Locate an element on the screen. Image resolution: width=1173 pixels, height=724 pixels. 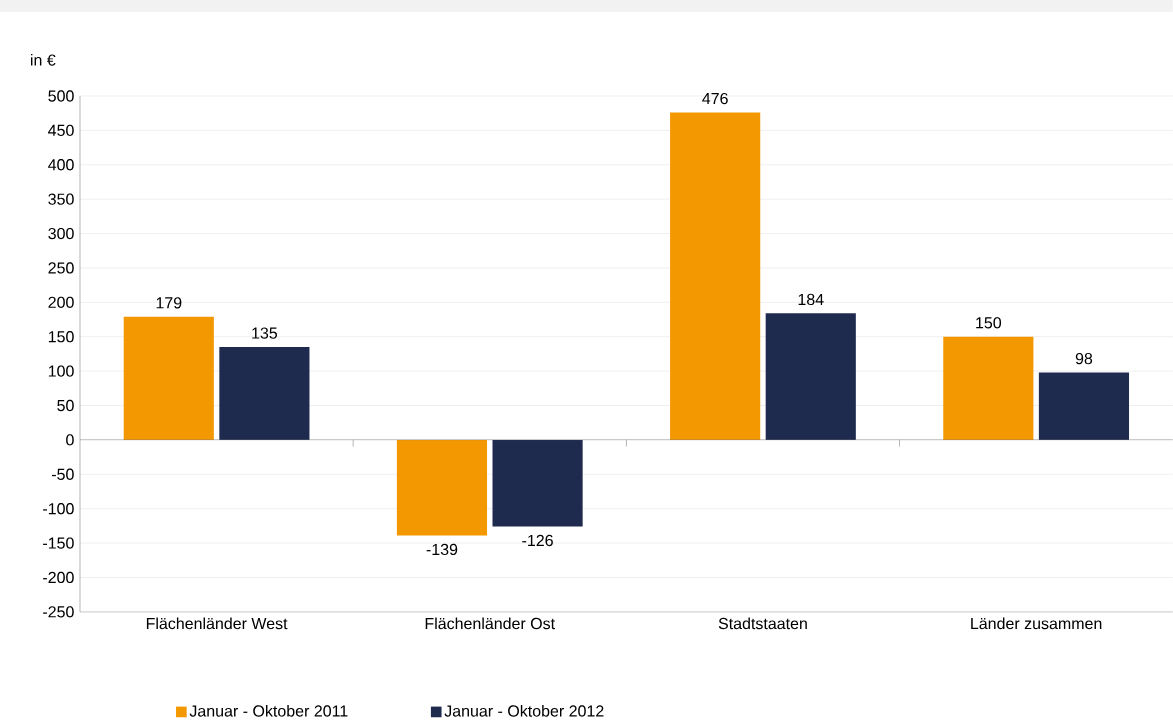
y-tick-label: 400 is located at coordinates (61, 164).